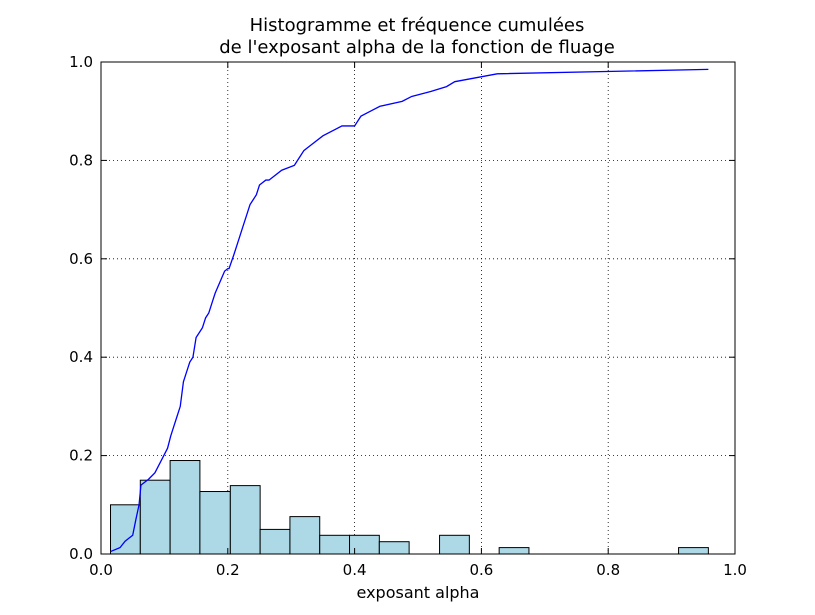 The width and height of the screenshot is (815, 615). What do you see at coordinates (608, 570) in the screenshot?
I see `x-tick-label-4: 0.8` at bounding box center [608, 570].